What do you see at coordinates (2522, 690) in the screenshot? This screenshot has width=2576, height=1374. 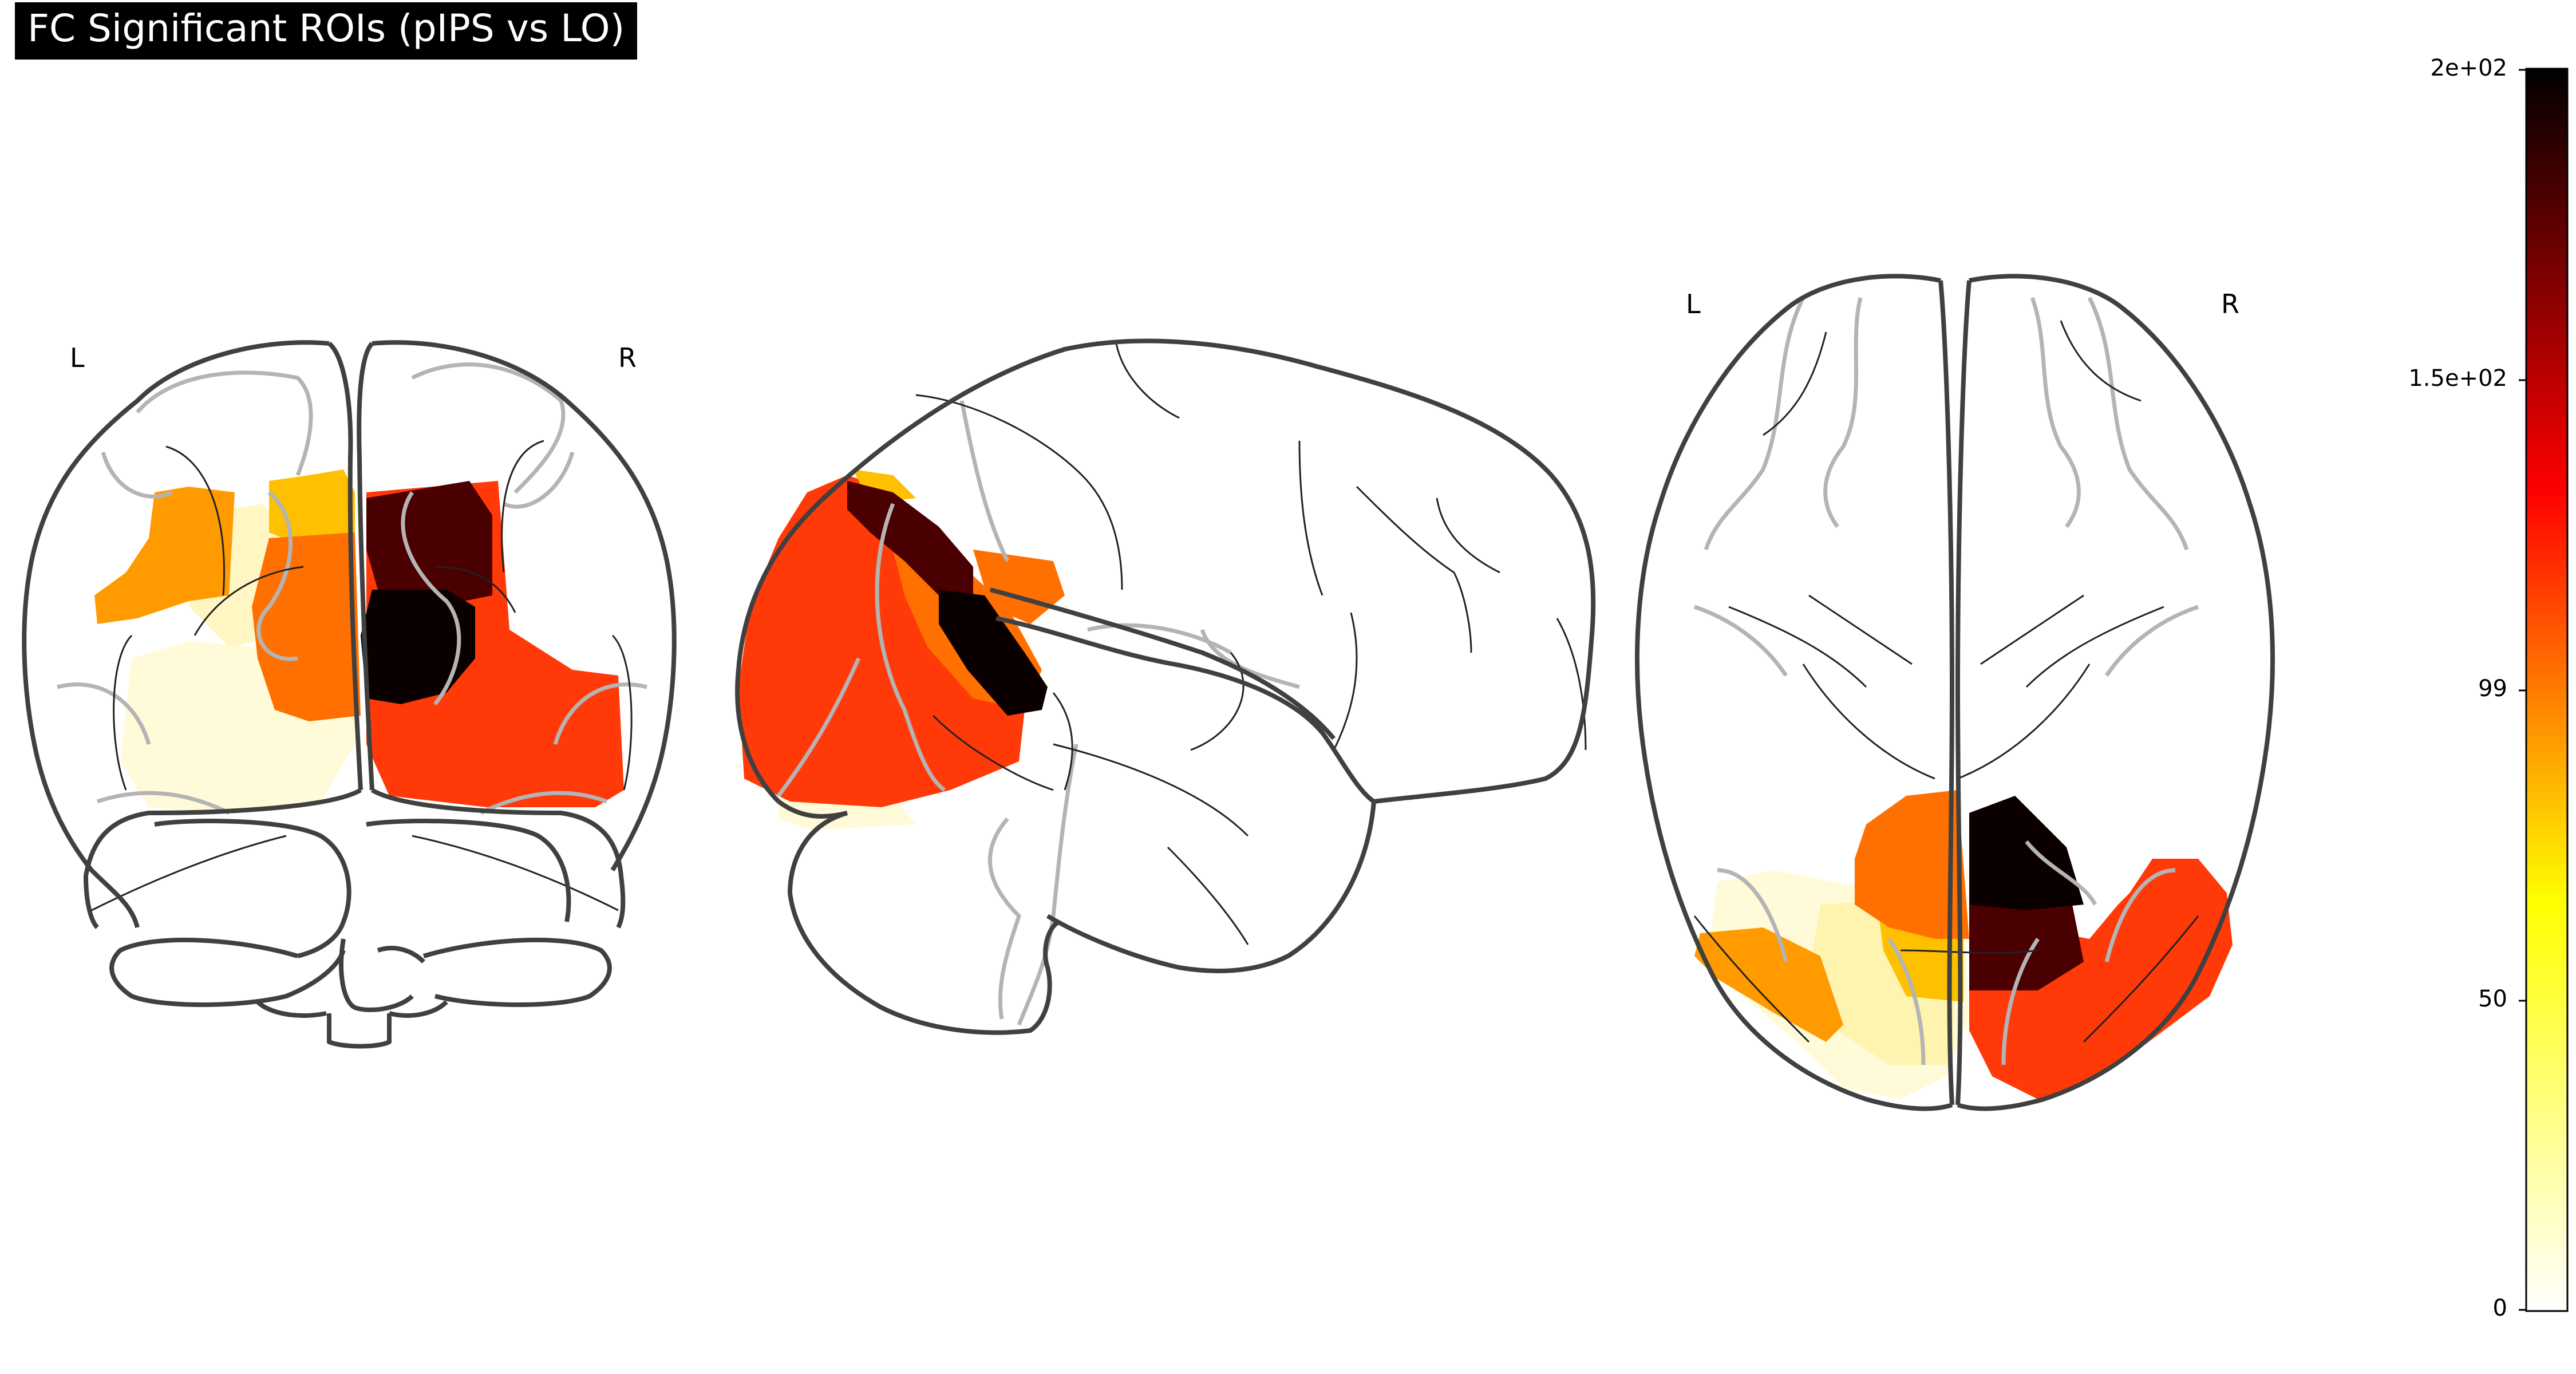 I see `colorbar-ticks` at bounding box center [2522, 690].